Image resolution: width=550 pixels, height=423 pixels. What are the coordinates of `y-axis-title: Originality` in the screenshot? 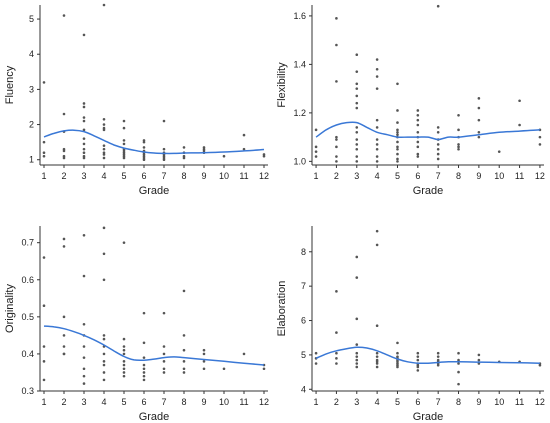 It's located at (10, 308).